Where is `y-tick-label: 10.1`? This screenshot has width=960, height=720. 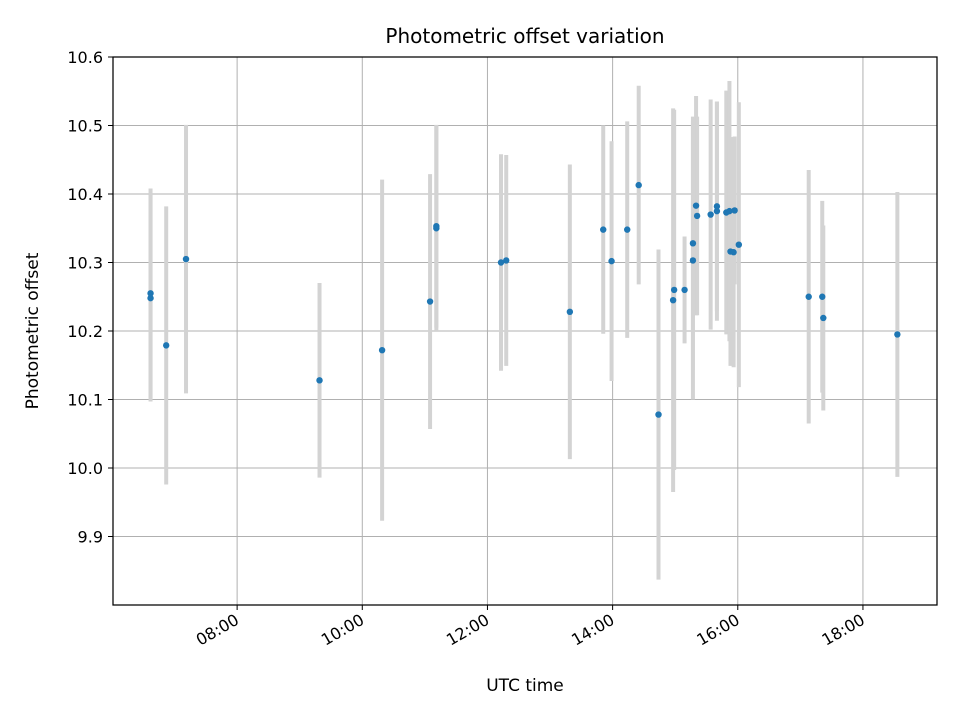
y-tick-label: 10.1 is located at coordinates (85, 400).